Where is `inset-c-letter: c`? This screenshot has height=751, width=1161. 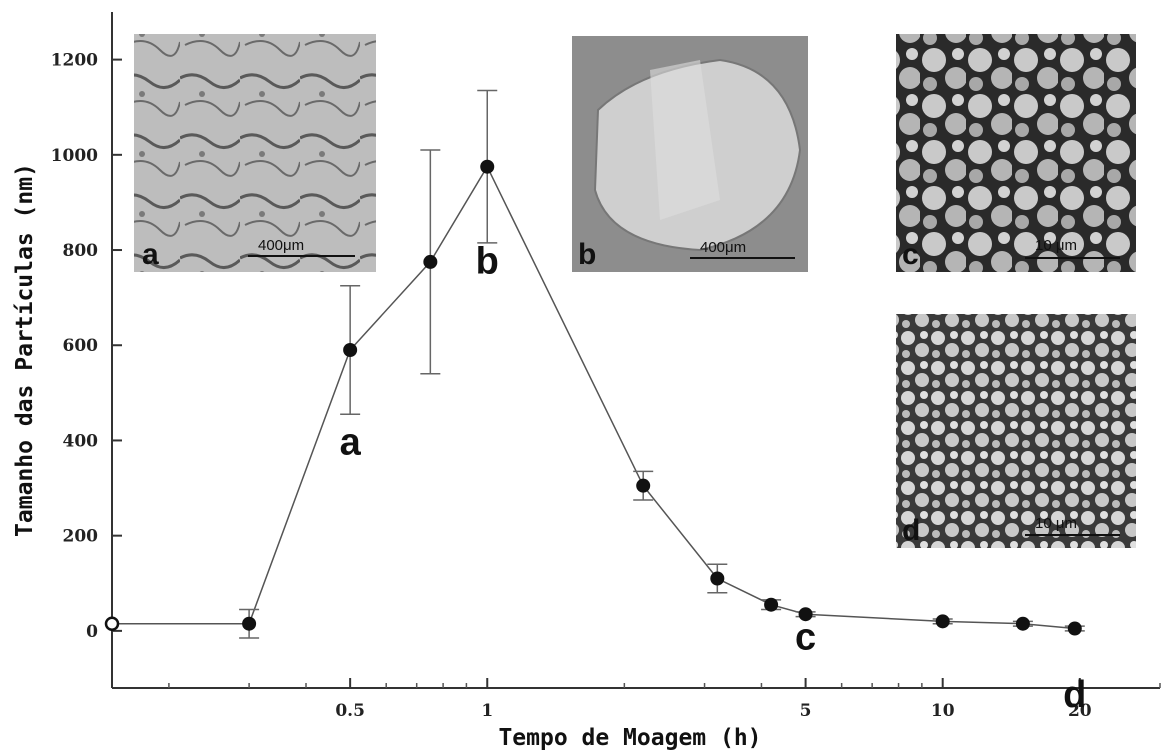
inset-c-letter: c is located at coordinates (910, 254).